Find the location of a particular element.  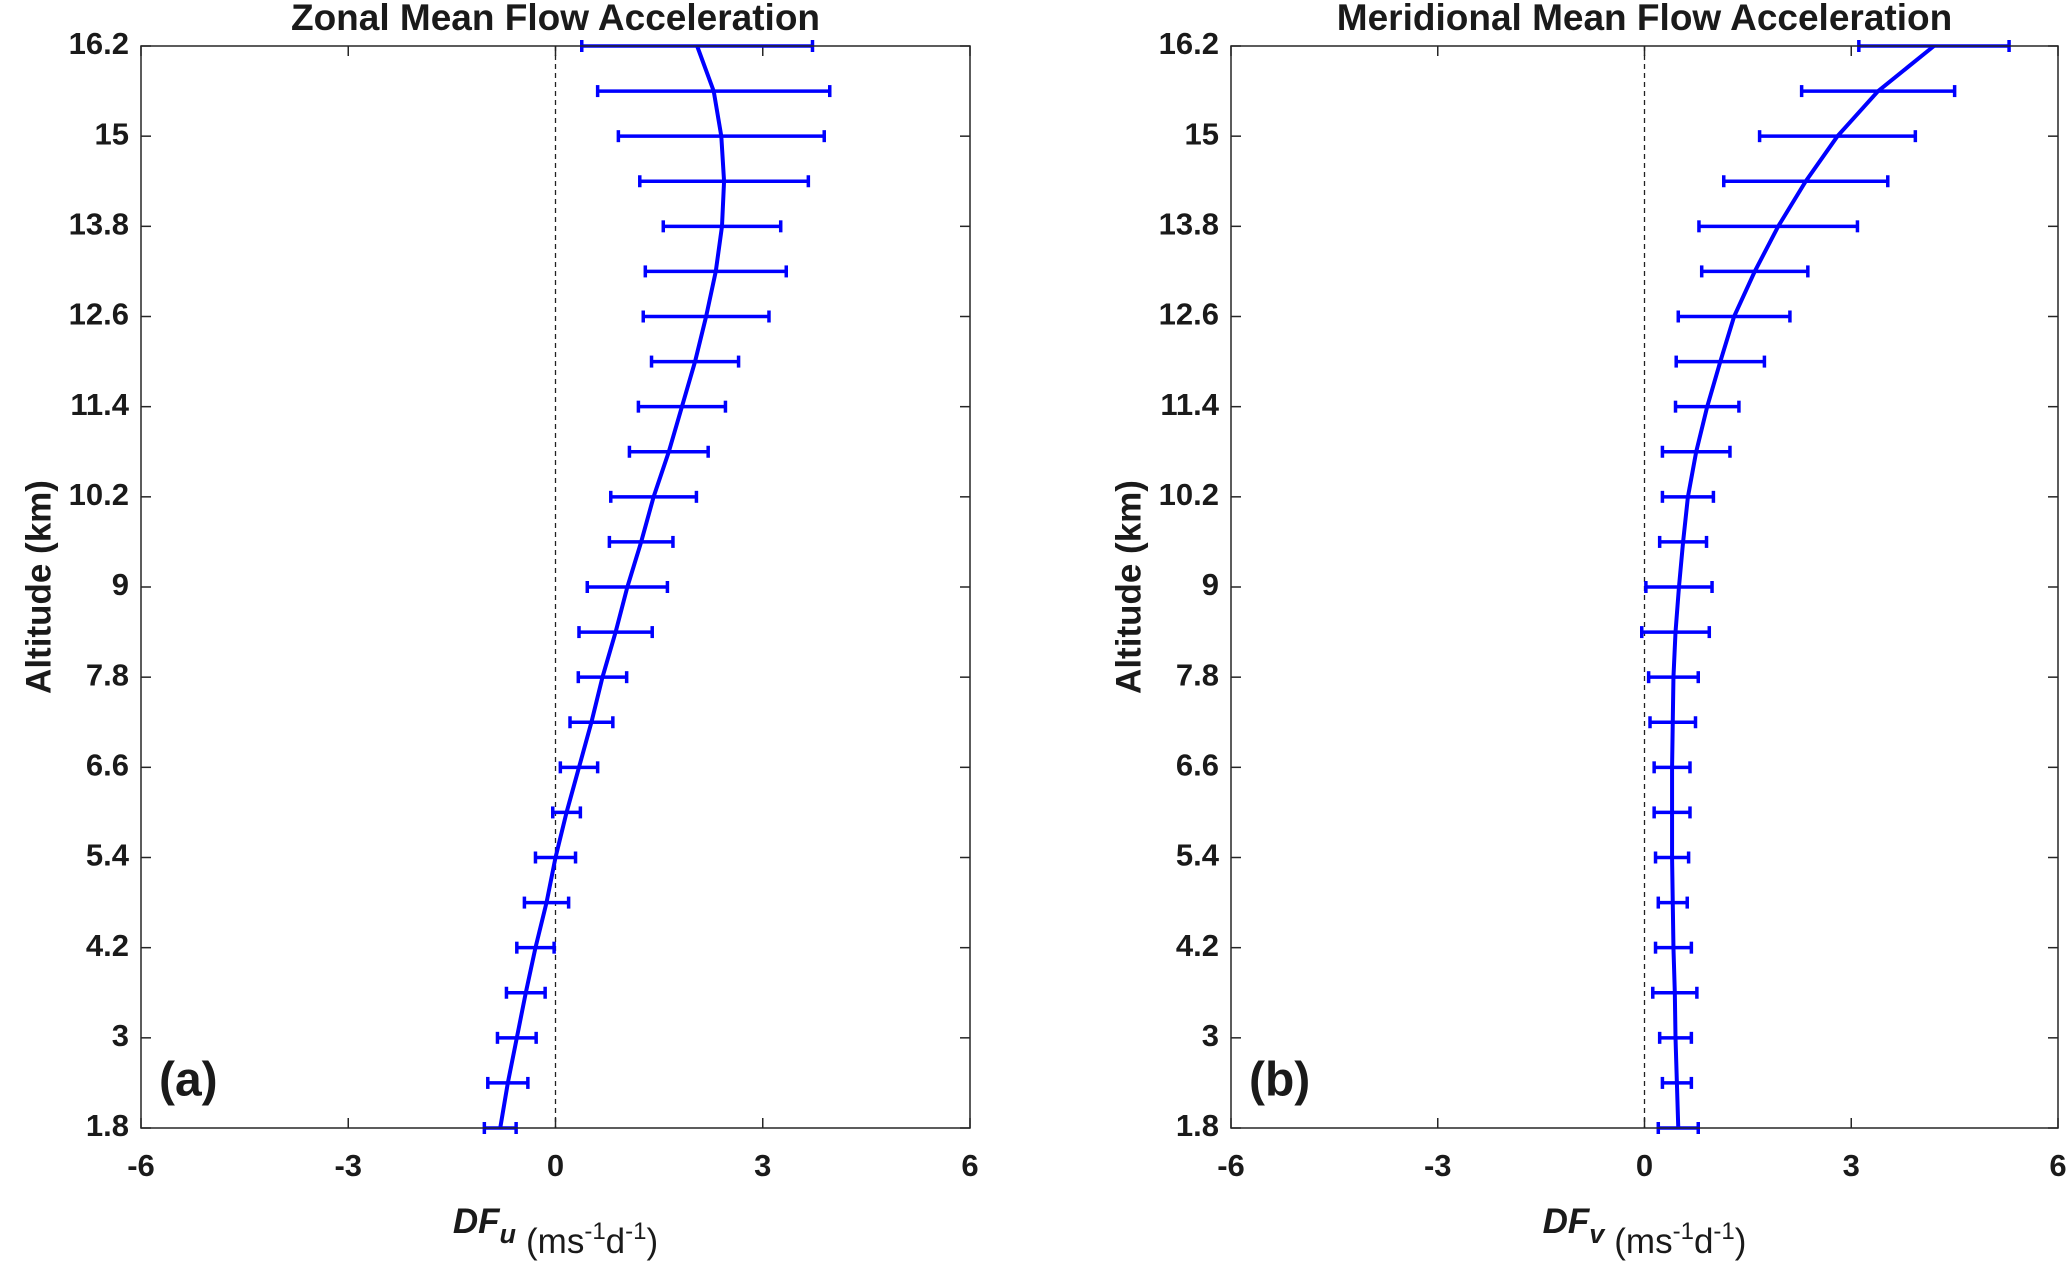

x-axis-label: DFv (ms-1d-1) is located at coordinates (1645, 1231).